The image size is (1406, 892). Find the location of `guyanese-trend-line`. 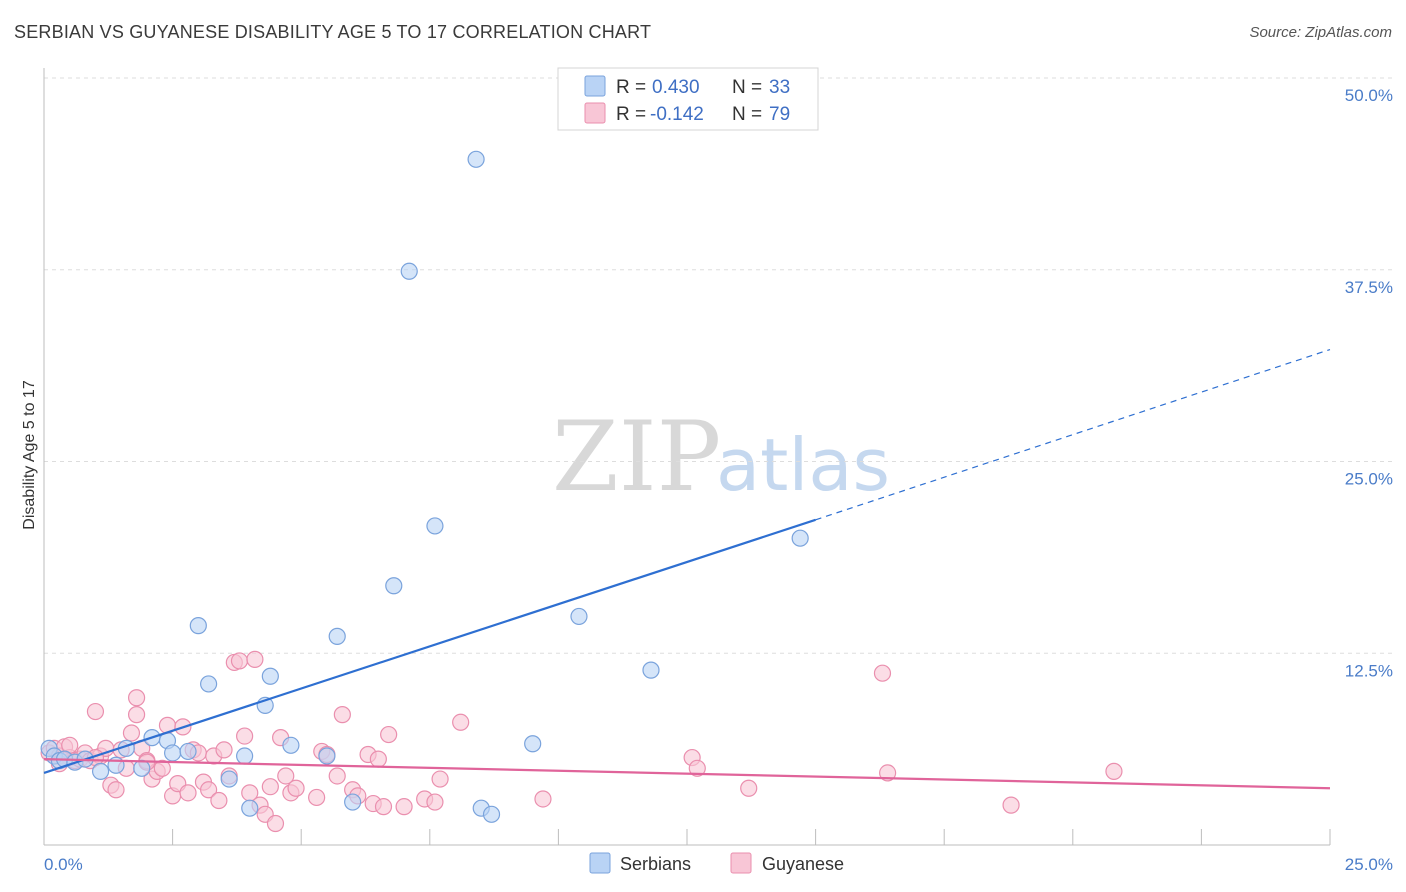

guyanese-trend-line is located at coordinates (687, 773).